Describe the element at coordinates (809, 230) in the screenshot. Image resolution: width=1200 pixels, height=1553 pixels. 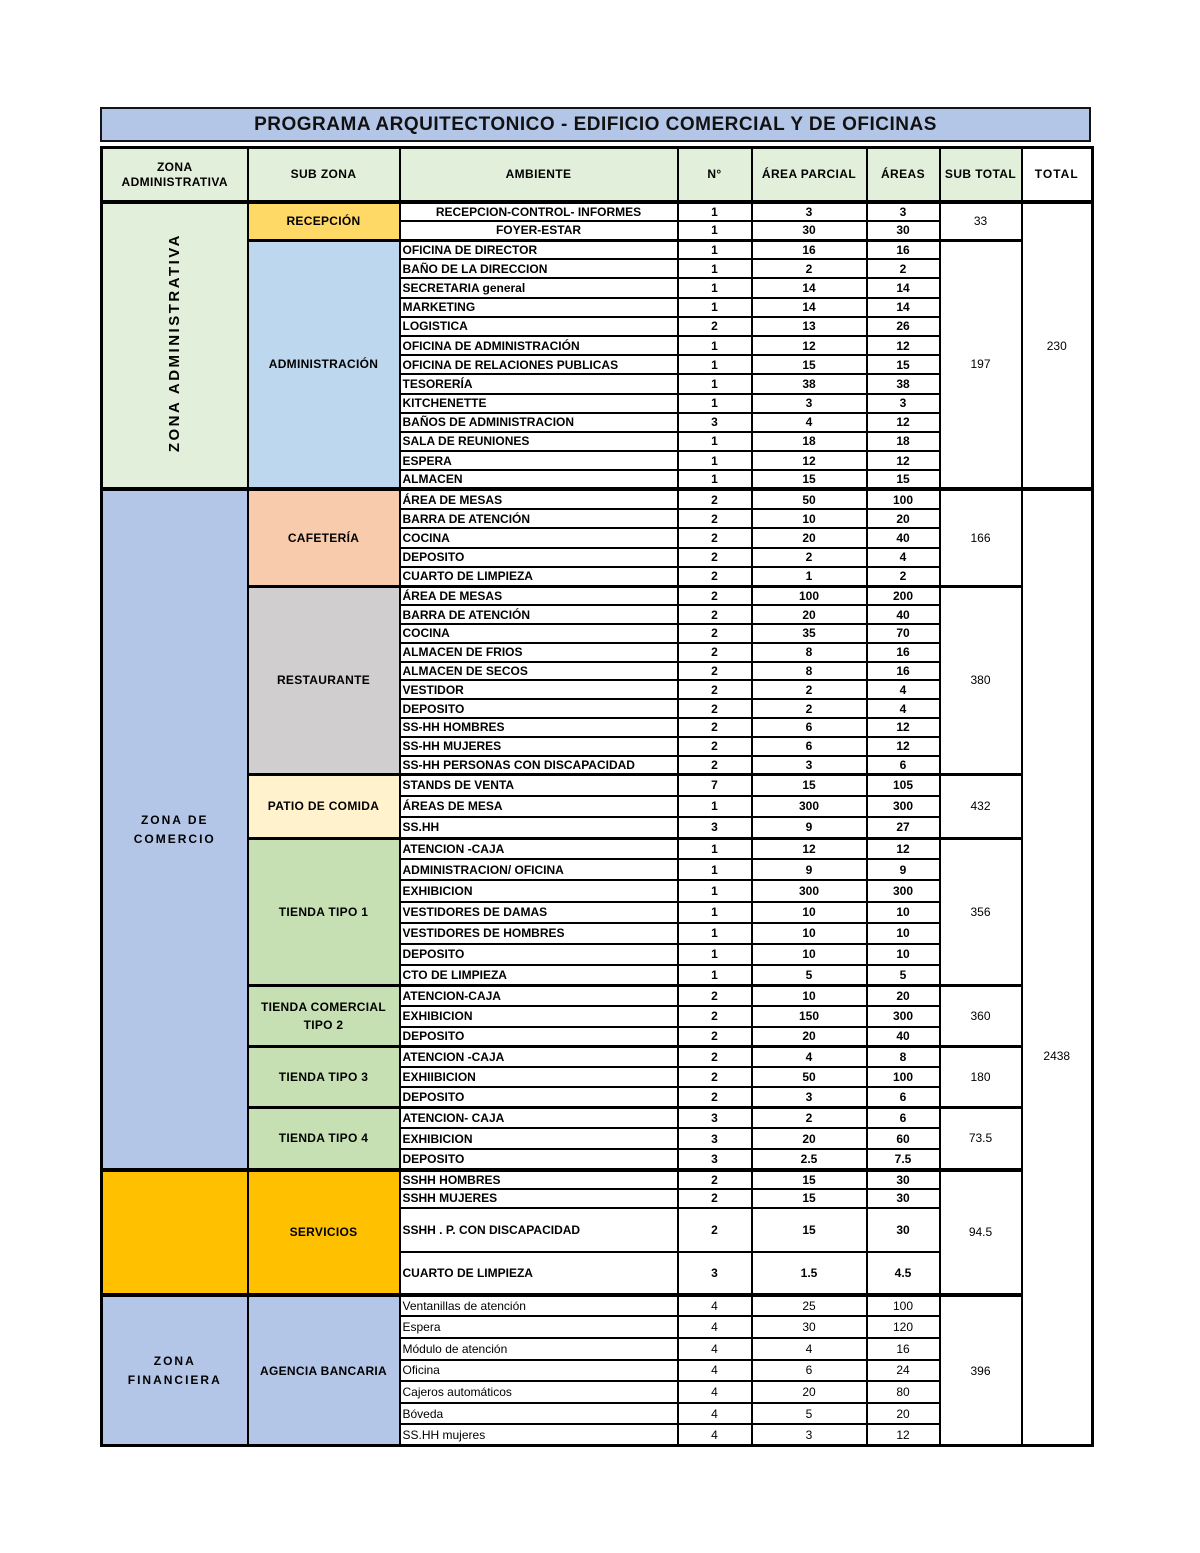
I see `area-parcial-cell: 30` at that location.